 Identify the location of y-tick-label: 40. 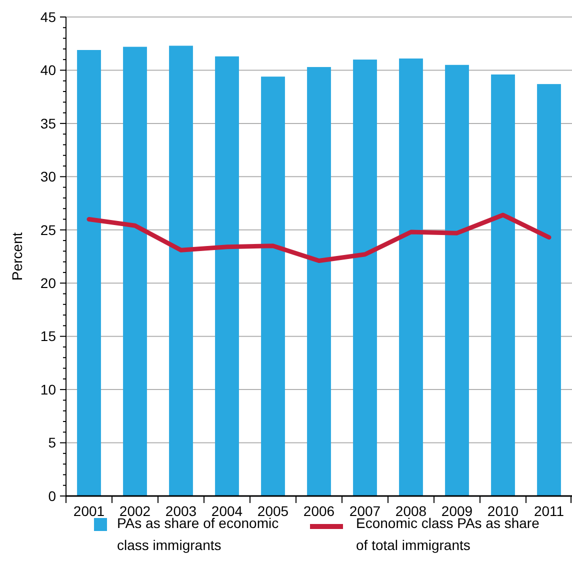
(48, 70).